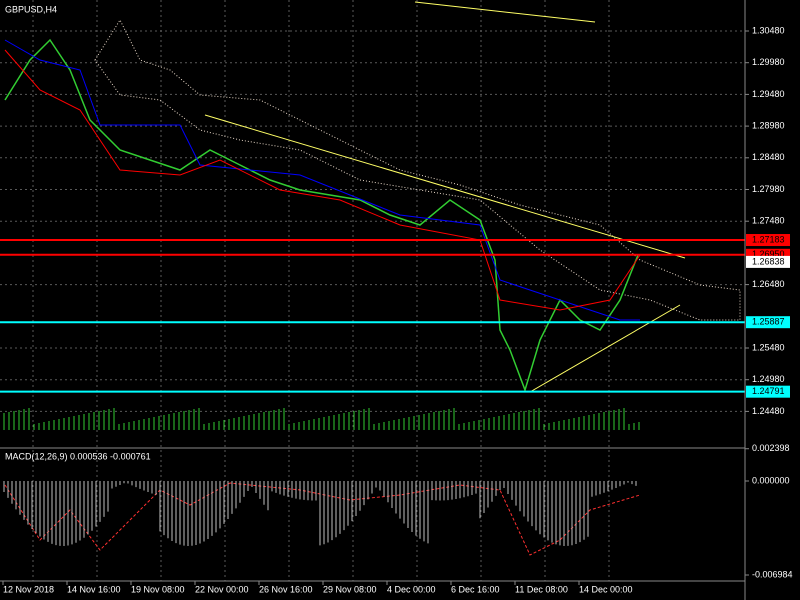 This screenshot has width=800, height=600. I want to click on price-tick-label: 1.28480, so click(768, 157).